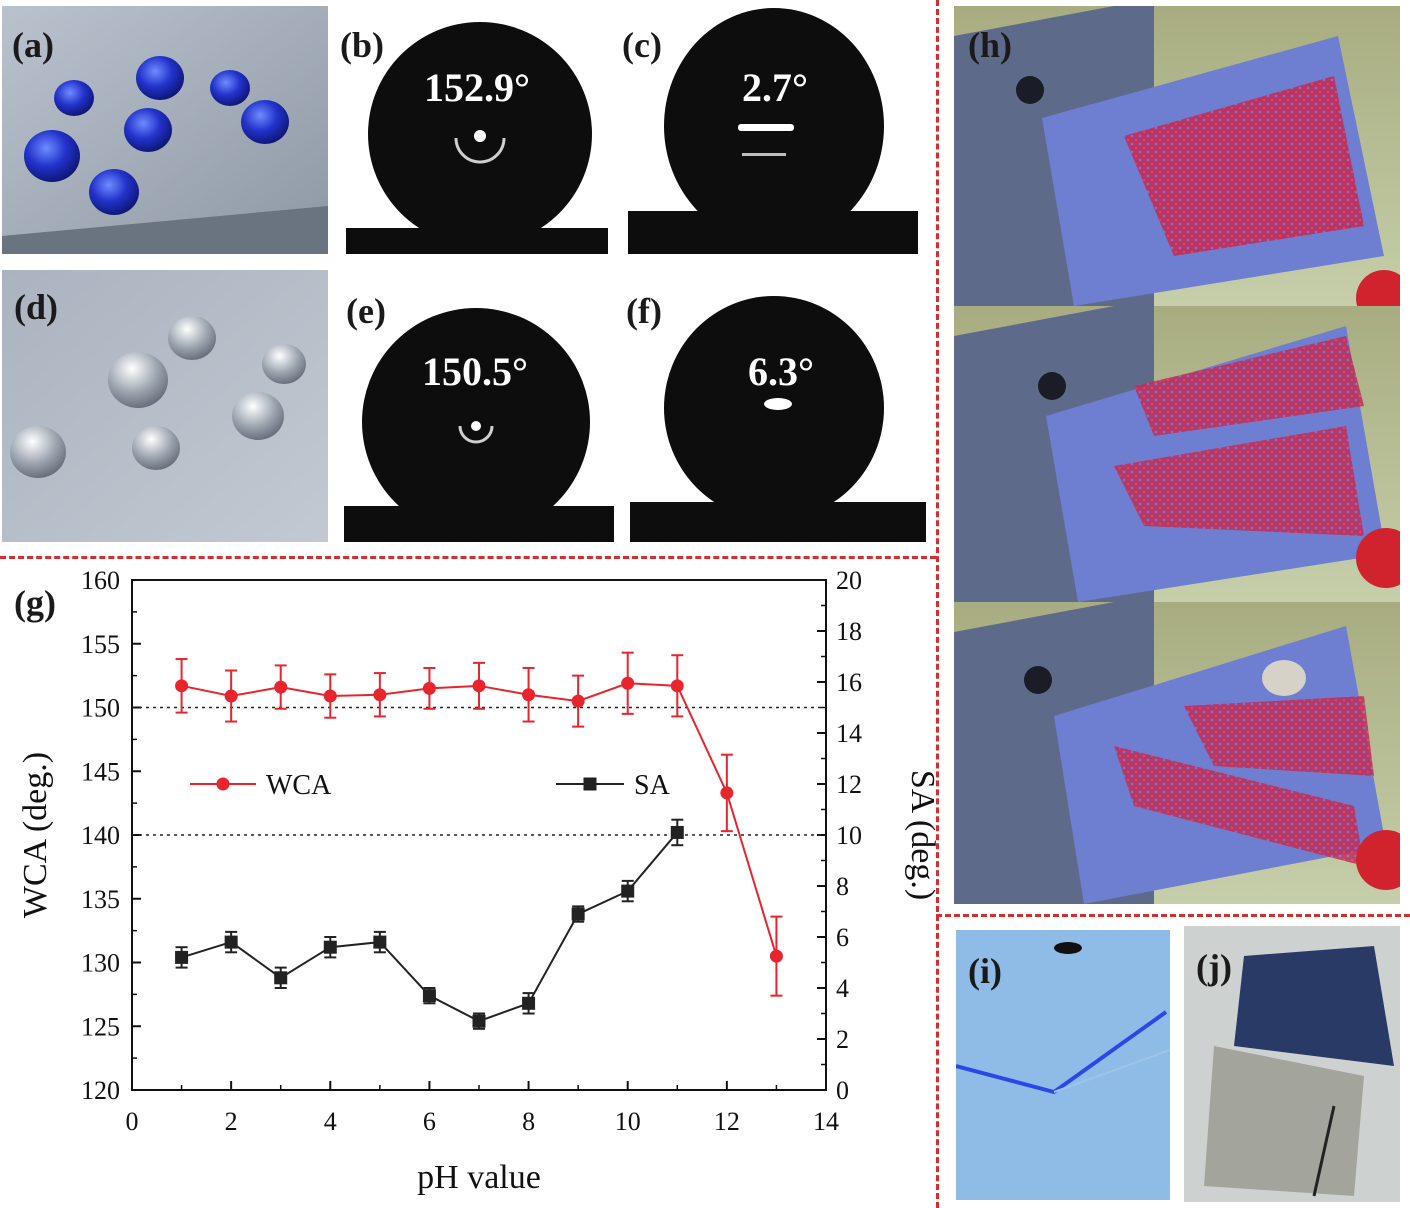 This screenshot has height=1208, width=1410. Describe the element at coordinates (100, 899) in the screenshot. I see `y-left-tick-label: 135` at that location.